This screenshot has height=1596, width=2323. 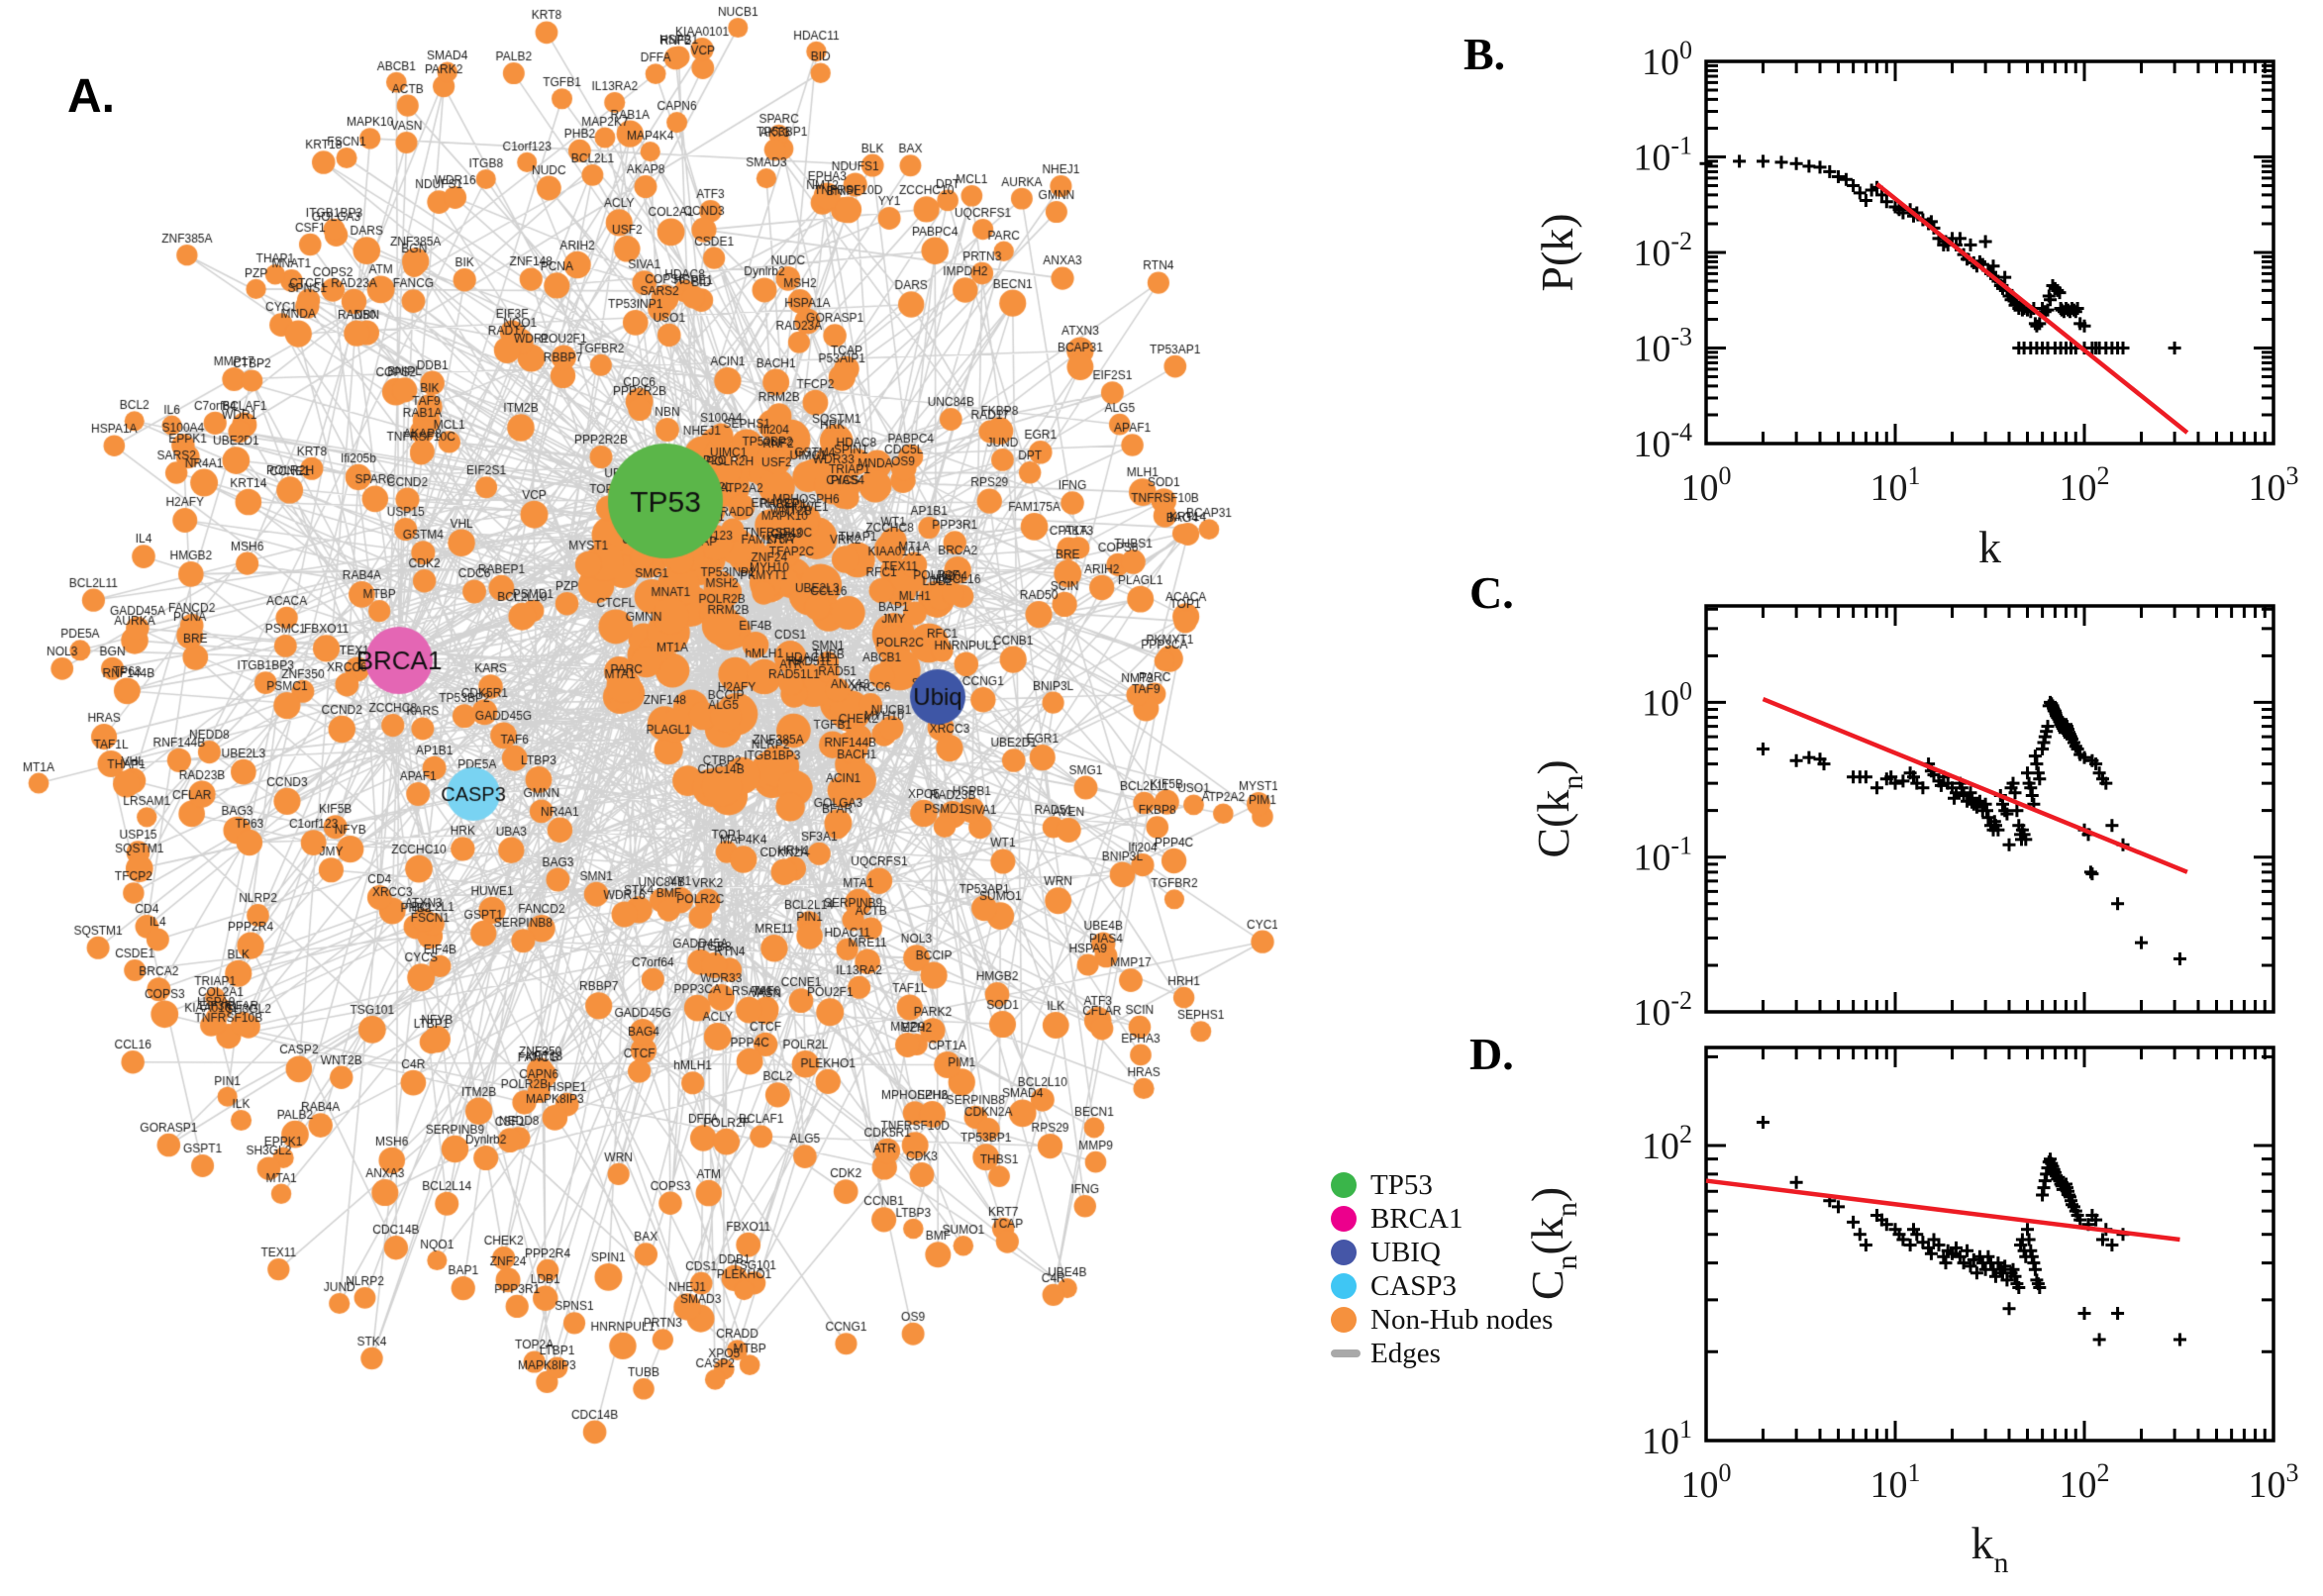 What do you see at coordinates (1344, 1252) in the screenshot?
I see `ubiq-dot-icon` at bounding box center [1344, 1252].